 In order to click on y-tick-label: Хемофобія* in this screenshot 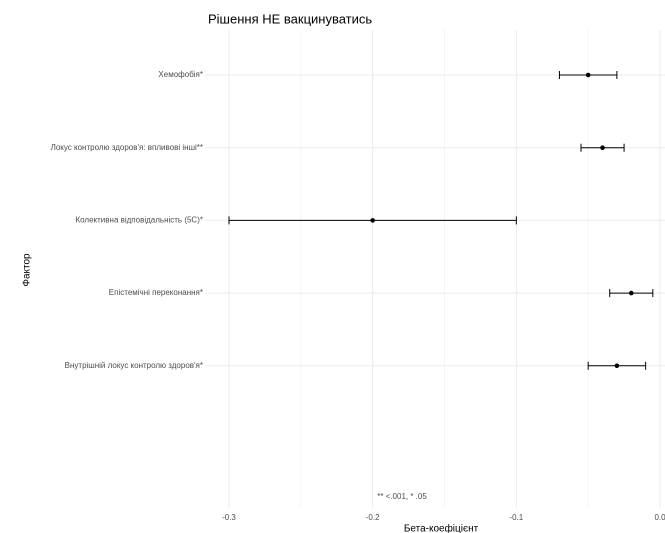, I will do `click(180, 74)`.